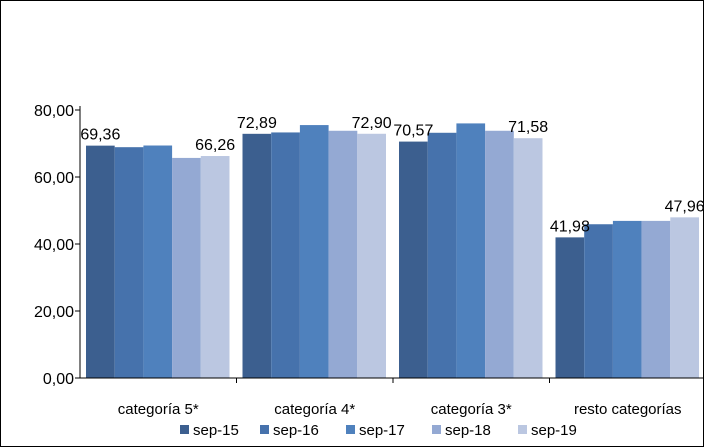 The image size is (704, 447). I want to click on y-tick-label: 40,00, so click(54, 245).